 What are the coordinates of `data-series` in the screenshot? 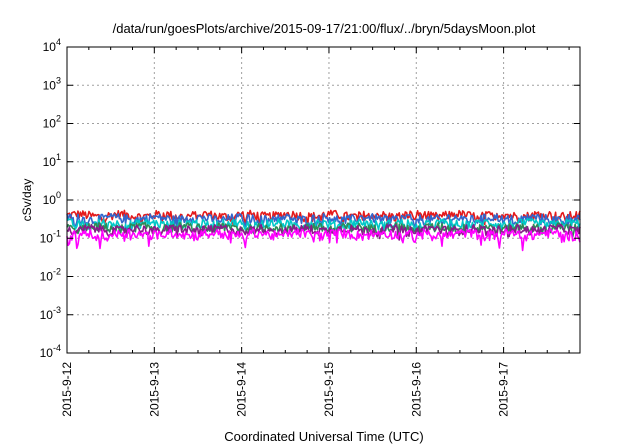 It's located at (323, 230).